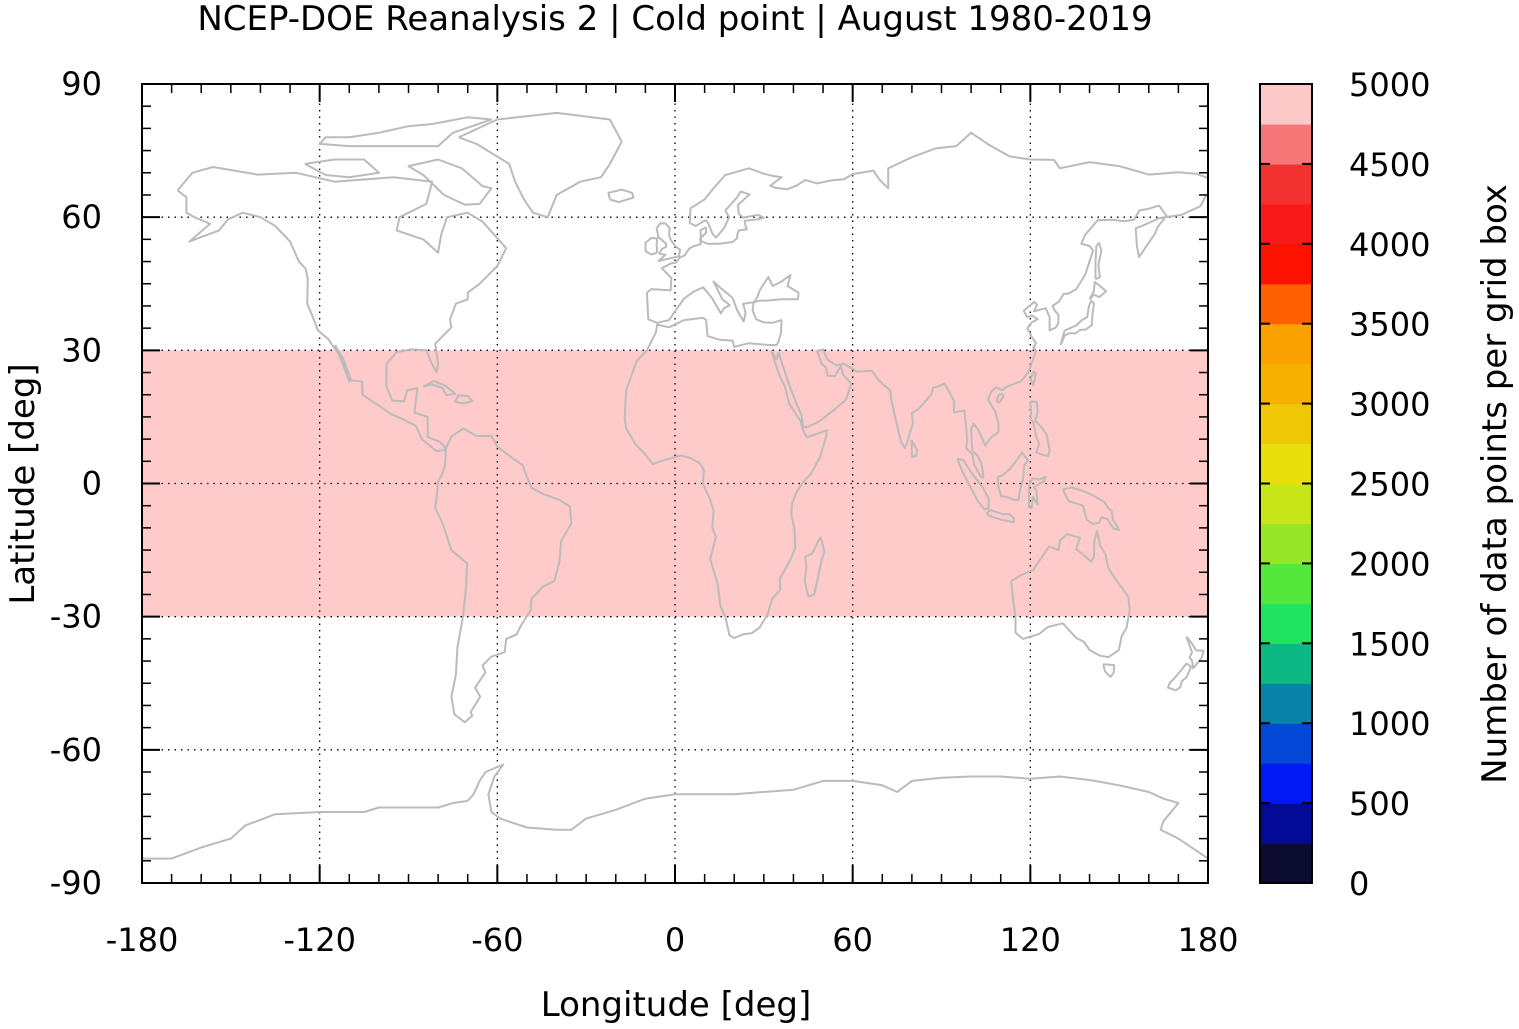 The width and height of the screenshot is (1519, 1029). I want to click on coastline-borneo, so click(1012, 476).